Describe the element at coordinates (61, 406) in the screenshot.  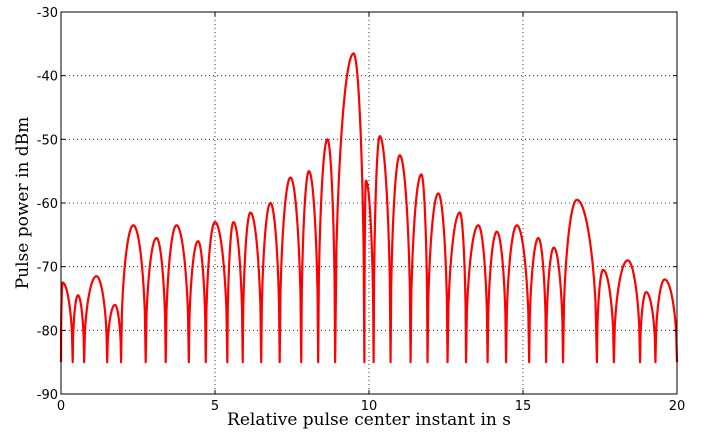
I see `x-tick-label: 0` at that location.